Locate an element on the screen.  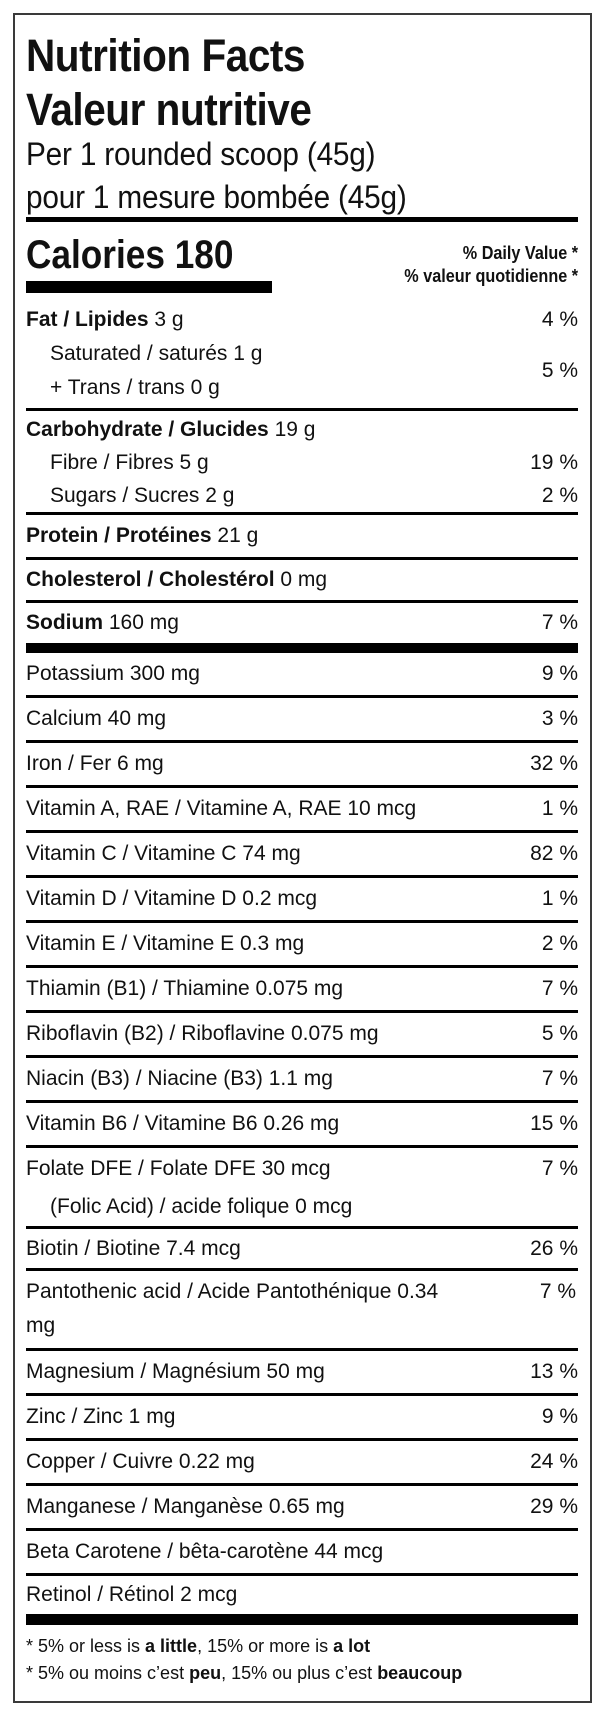
fat-dv: 4 % is located at coordinates (559, 319).